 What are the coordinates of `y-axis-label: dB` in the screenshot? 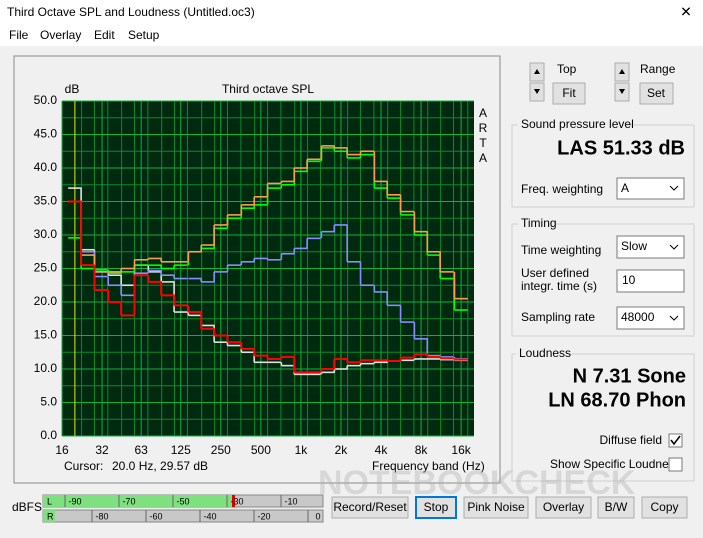 It's located at (72, 89).